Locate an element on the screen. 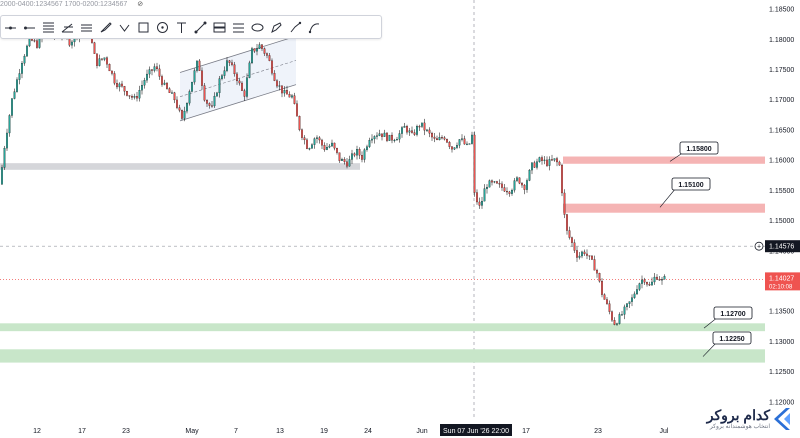  channel-bottom-line is located at coordinates (238, 103).